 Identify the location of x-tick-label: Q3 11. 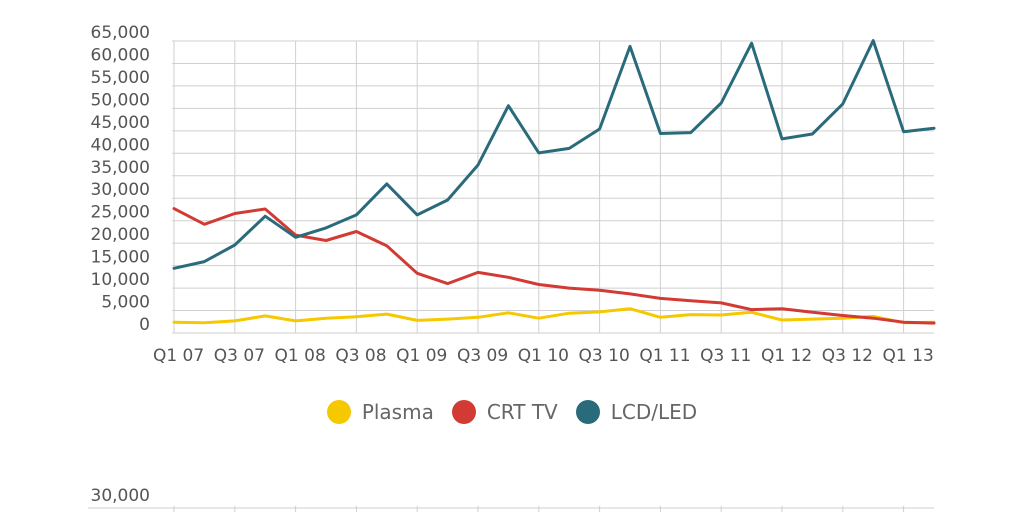
(725, 356).